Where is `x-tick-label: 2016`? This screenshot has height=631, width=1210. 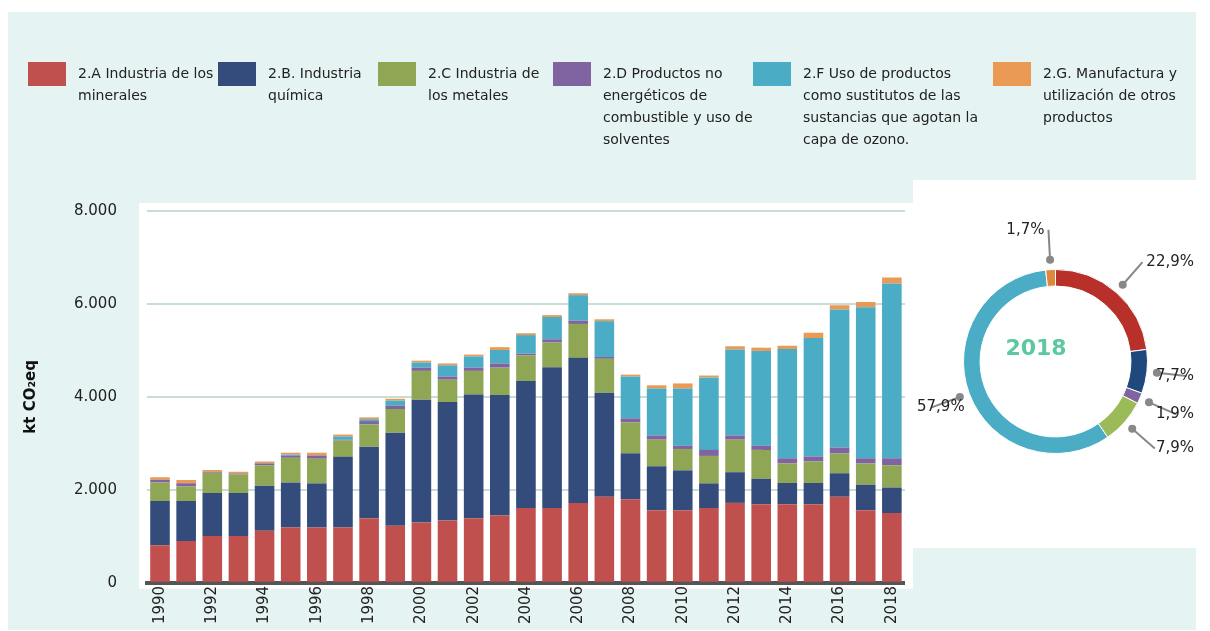 x-tick-label: 2016 is located at coordinates (838, 605).